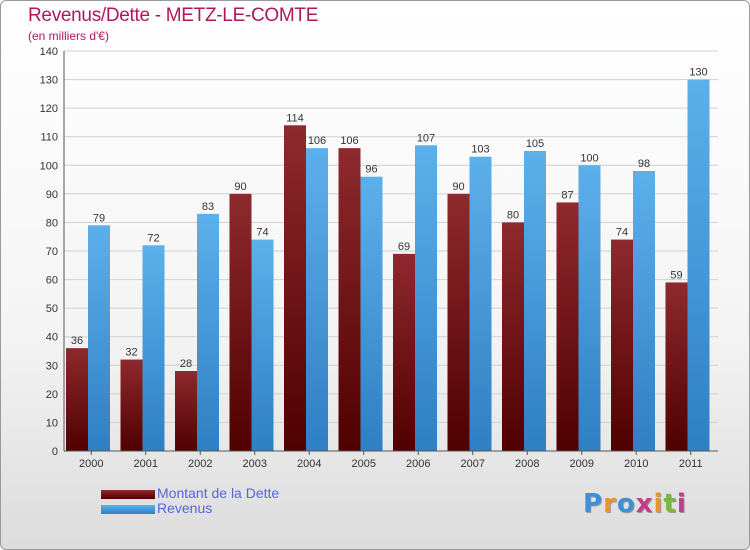  Describe the element at coordinates (128, 494) in the screenshot. I see `legend-swatch-dette` at that location.